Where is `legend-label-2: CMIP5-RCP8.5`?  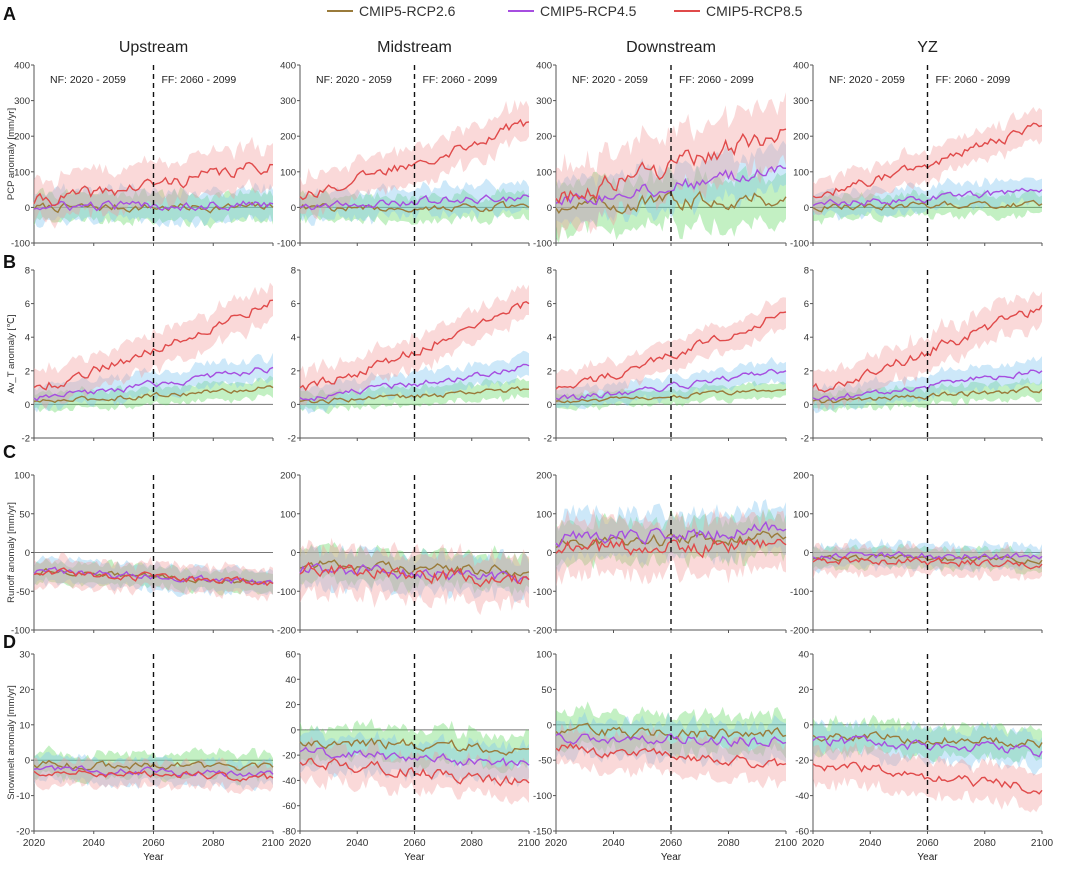 legend-label-2: CMIP5-RCP8.5 is located at coordinates (754, 11).